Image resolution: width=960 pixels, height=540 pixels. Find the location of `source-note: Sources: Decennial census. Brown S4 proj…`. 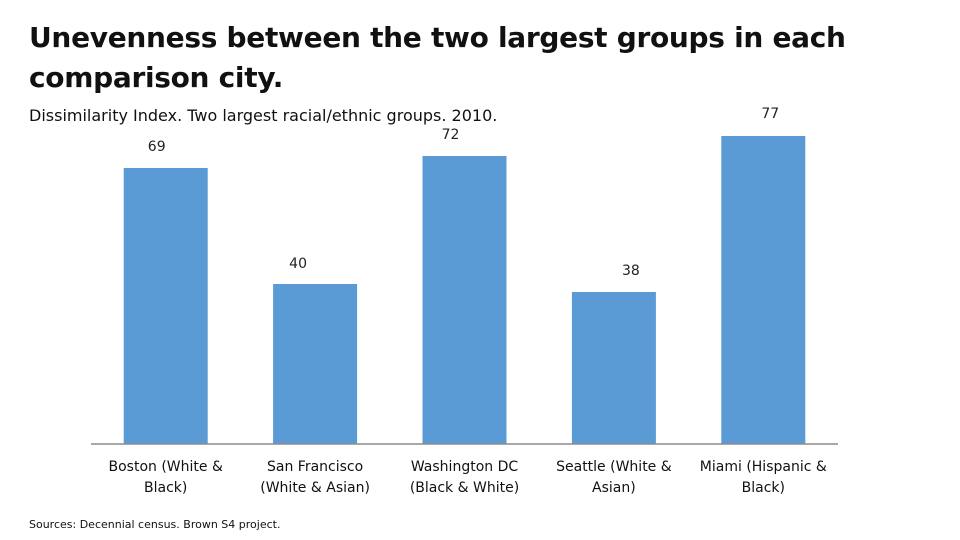

source-note: Sources: Decennial census. Brown S4 proj… is located at coordinates (155, 524).